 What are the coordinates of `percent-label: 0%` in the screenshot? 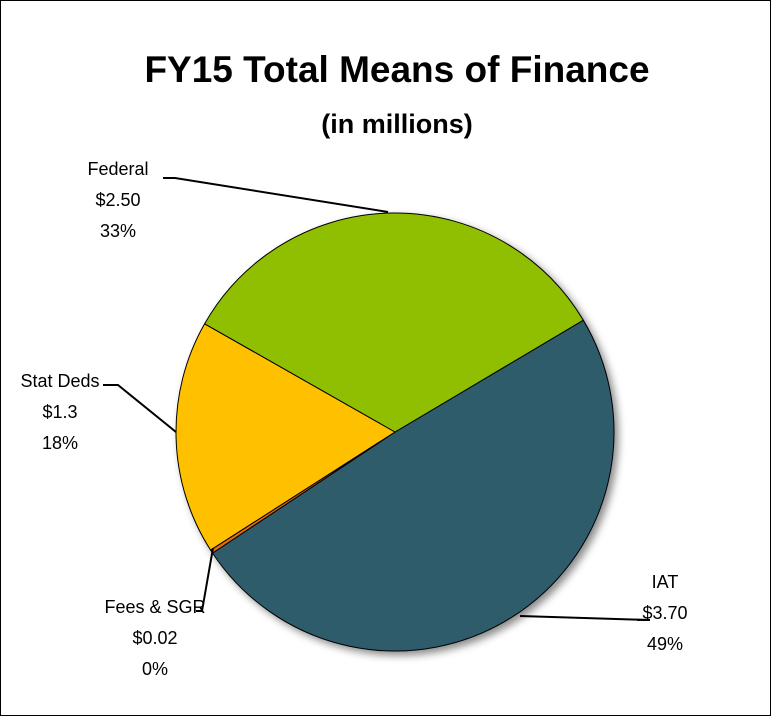 It's located at (155, 669).